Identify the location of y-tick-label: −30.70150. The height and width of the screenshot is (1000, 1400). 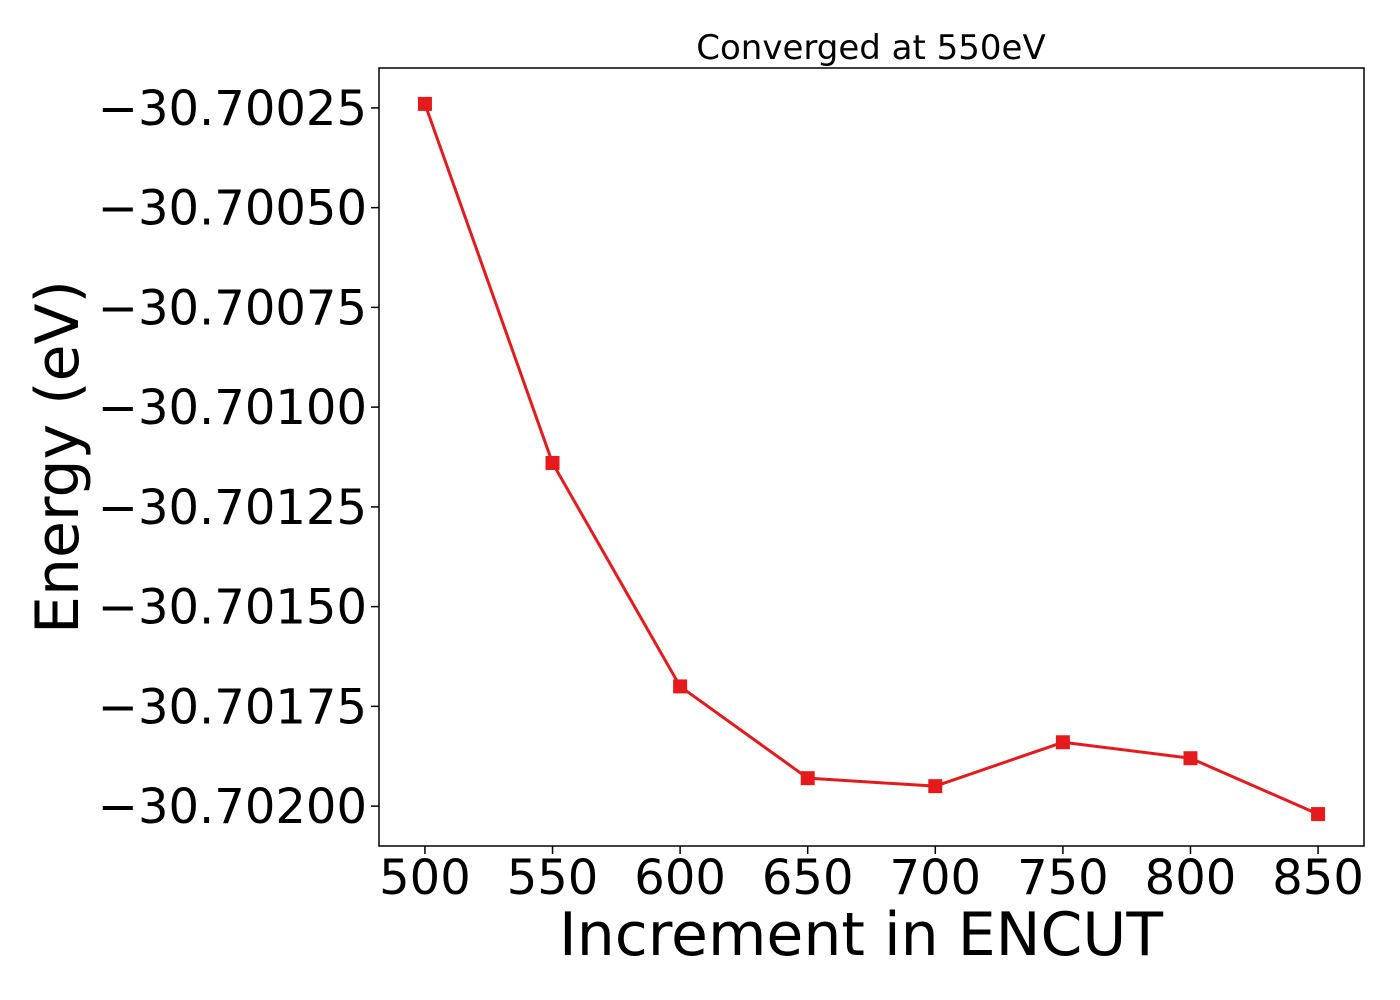
(232, 608).